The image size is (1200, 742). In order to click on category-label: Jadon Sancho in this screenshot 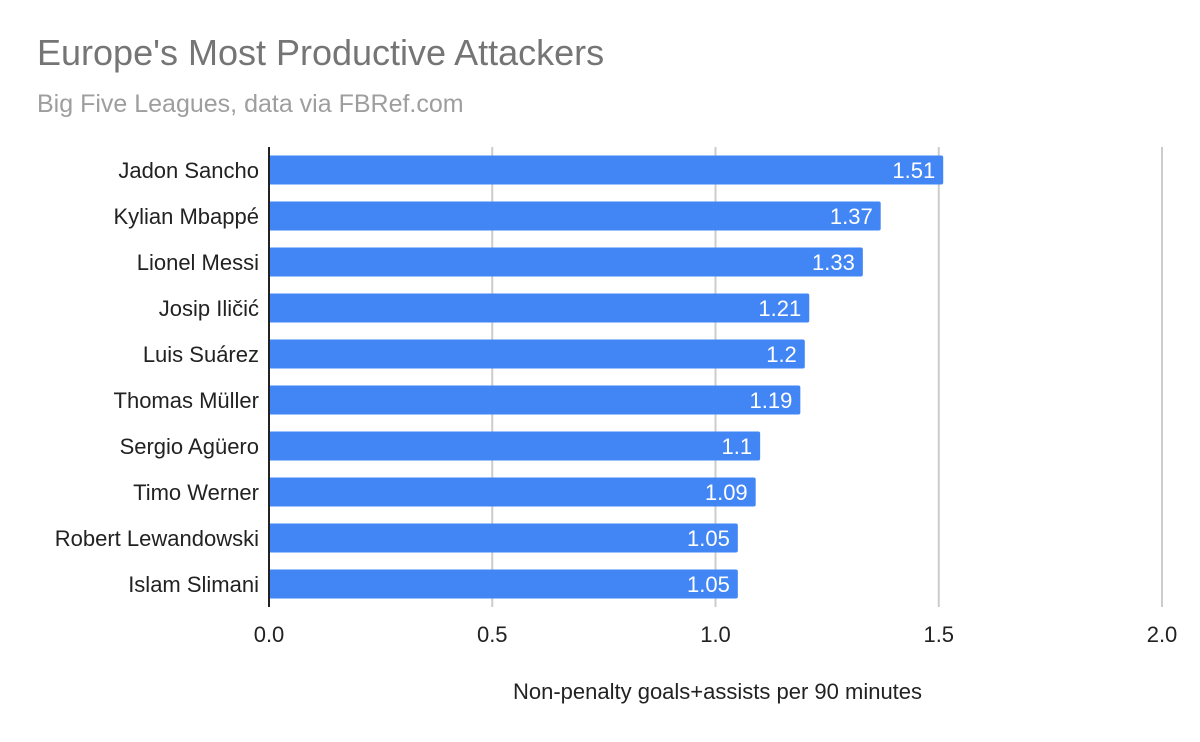, I will do `click(188, 170)`.